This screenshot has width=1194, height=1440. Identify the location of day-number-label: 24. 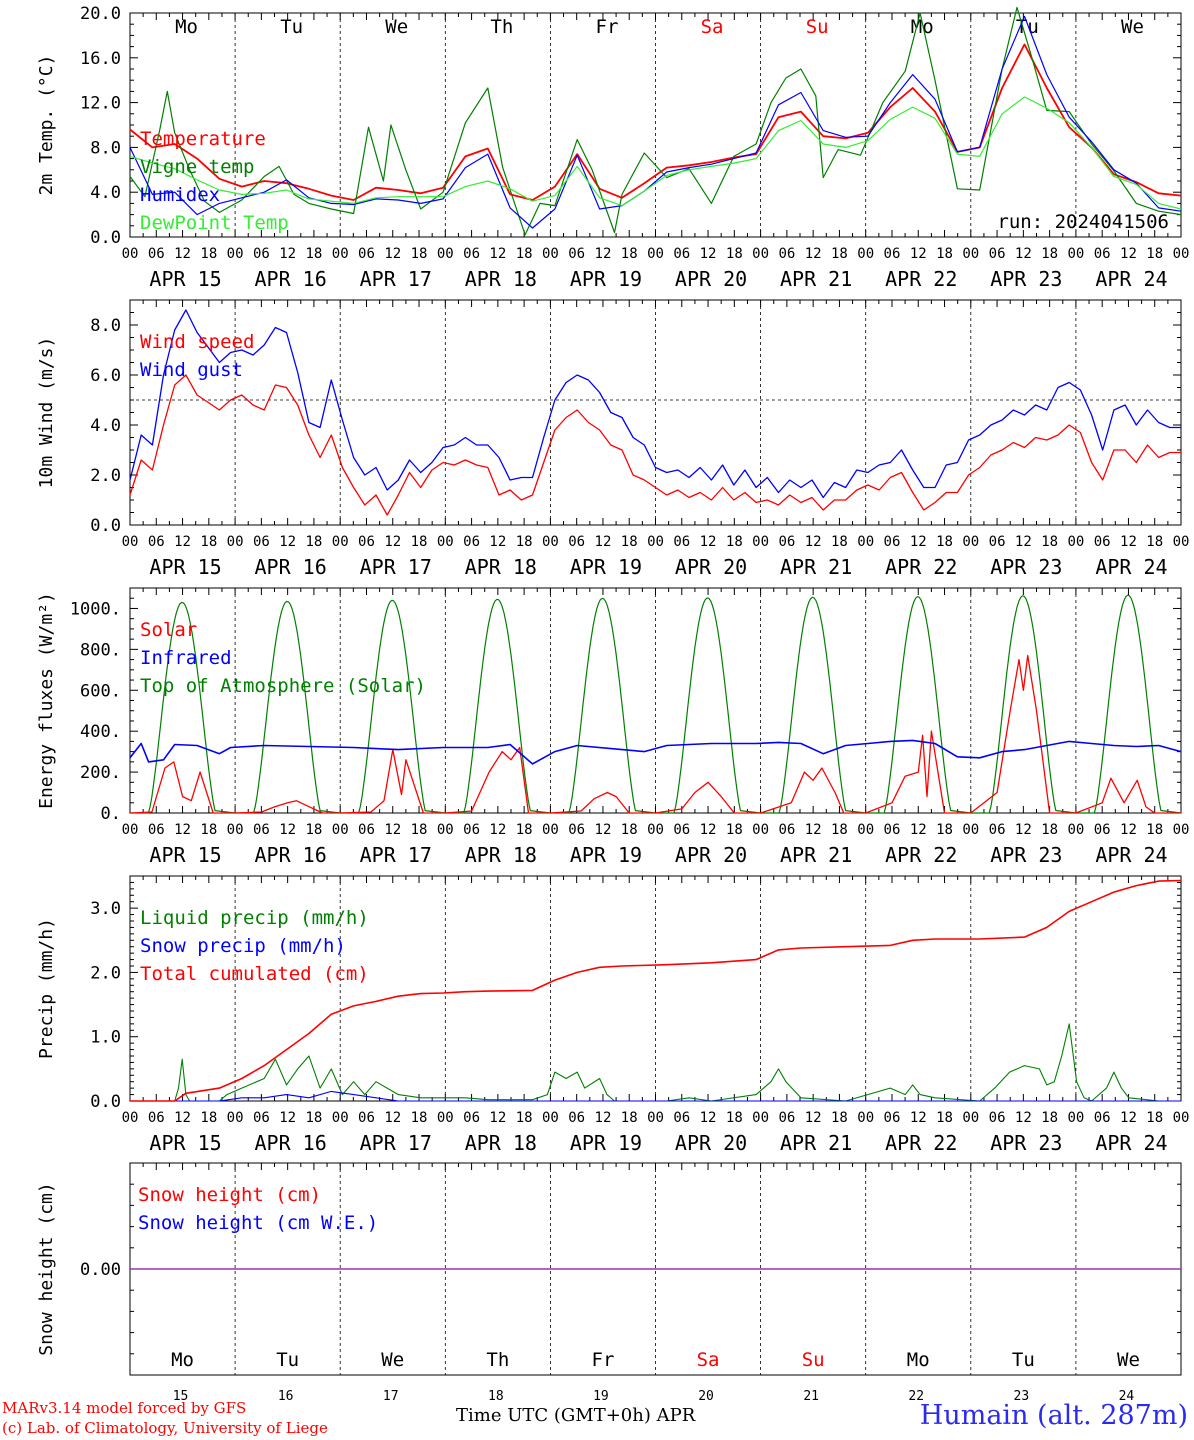
(1127, 1396).